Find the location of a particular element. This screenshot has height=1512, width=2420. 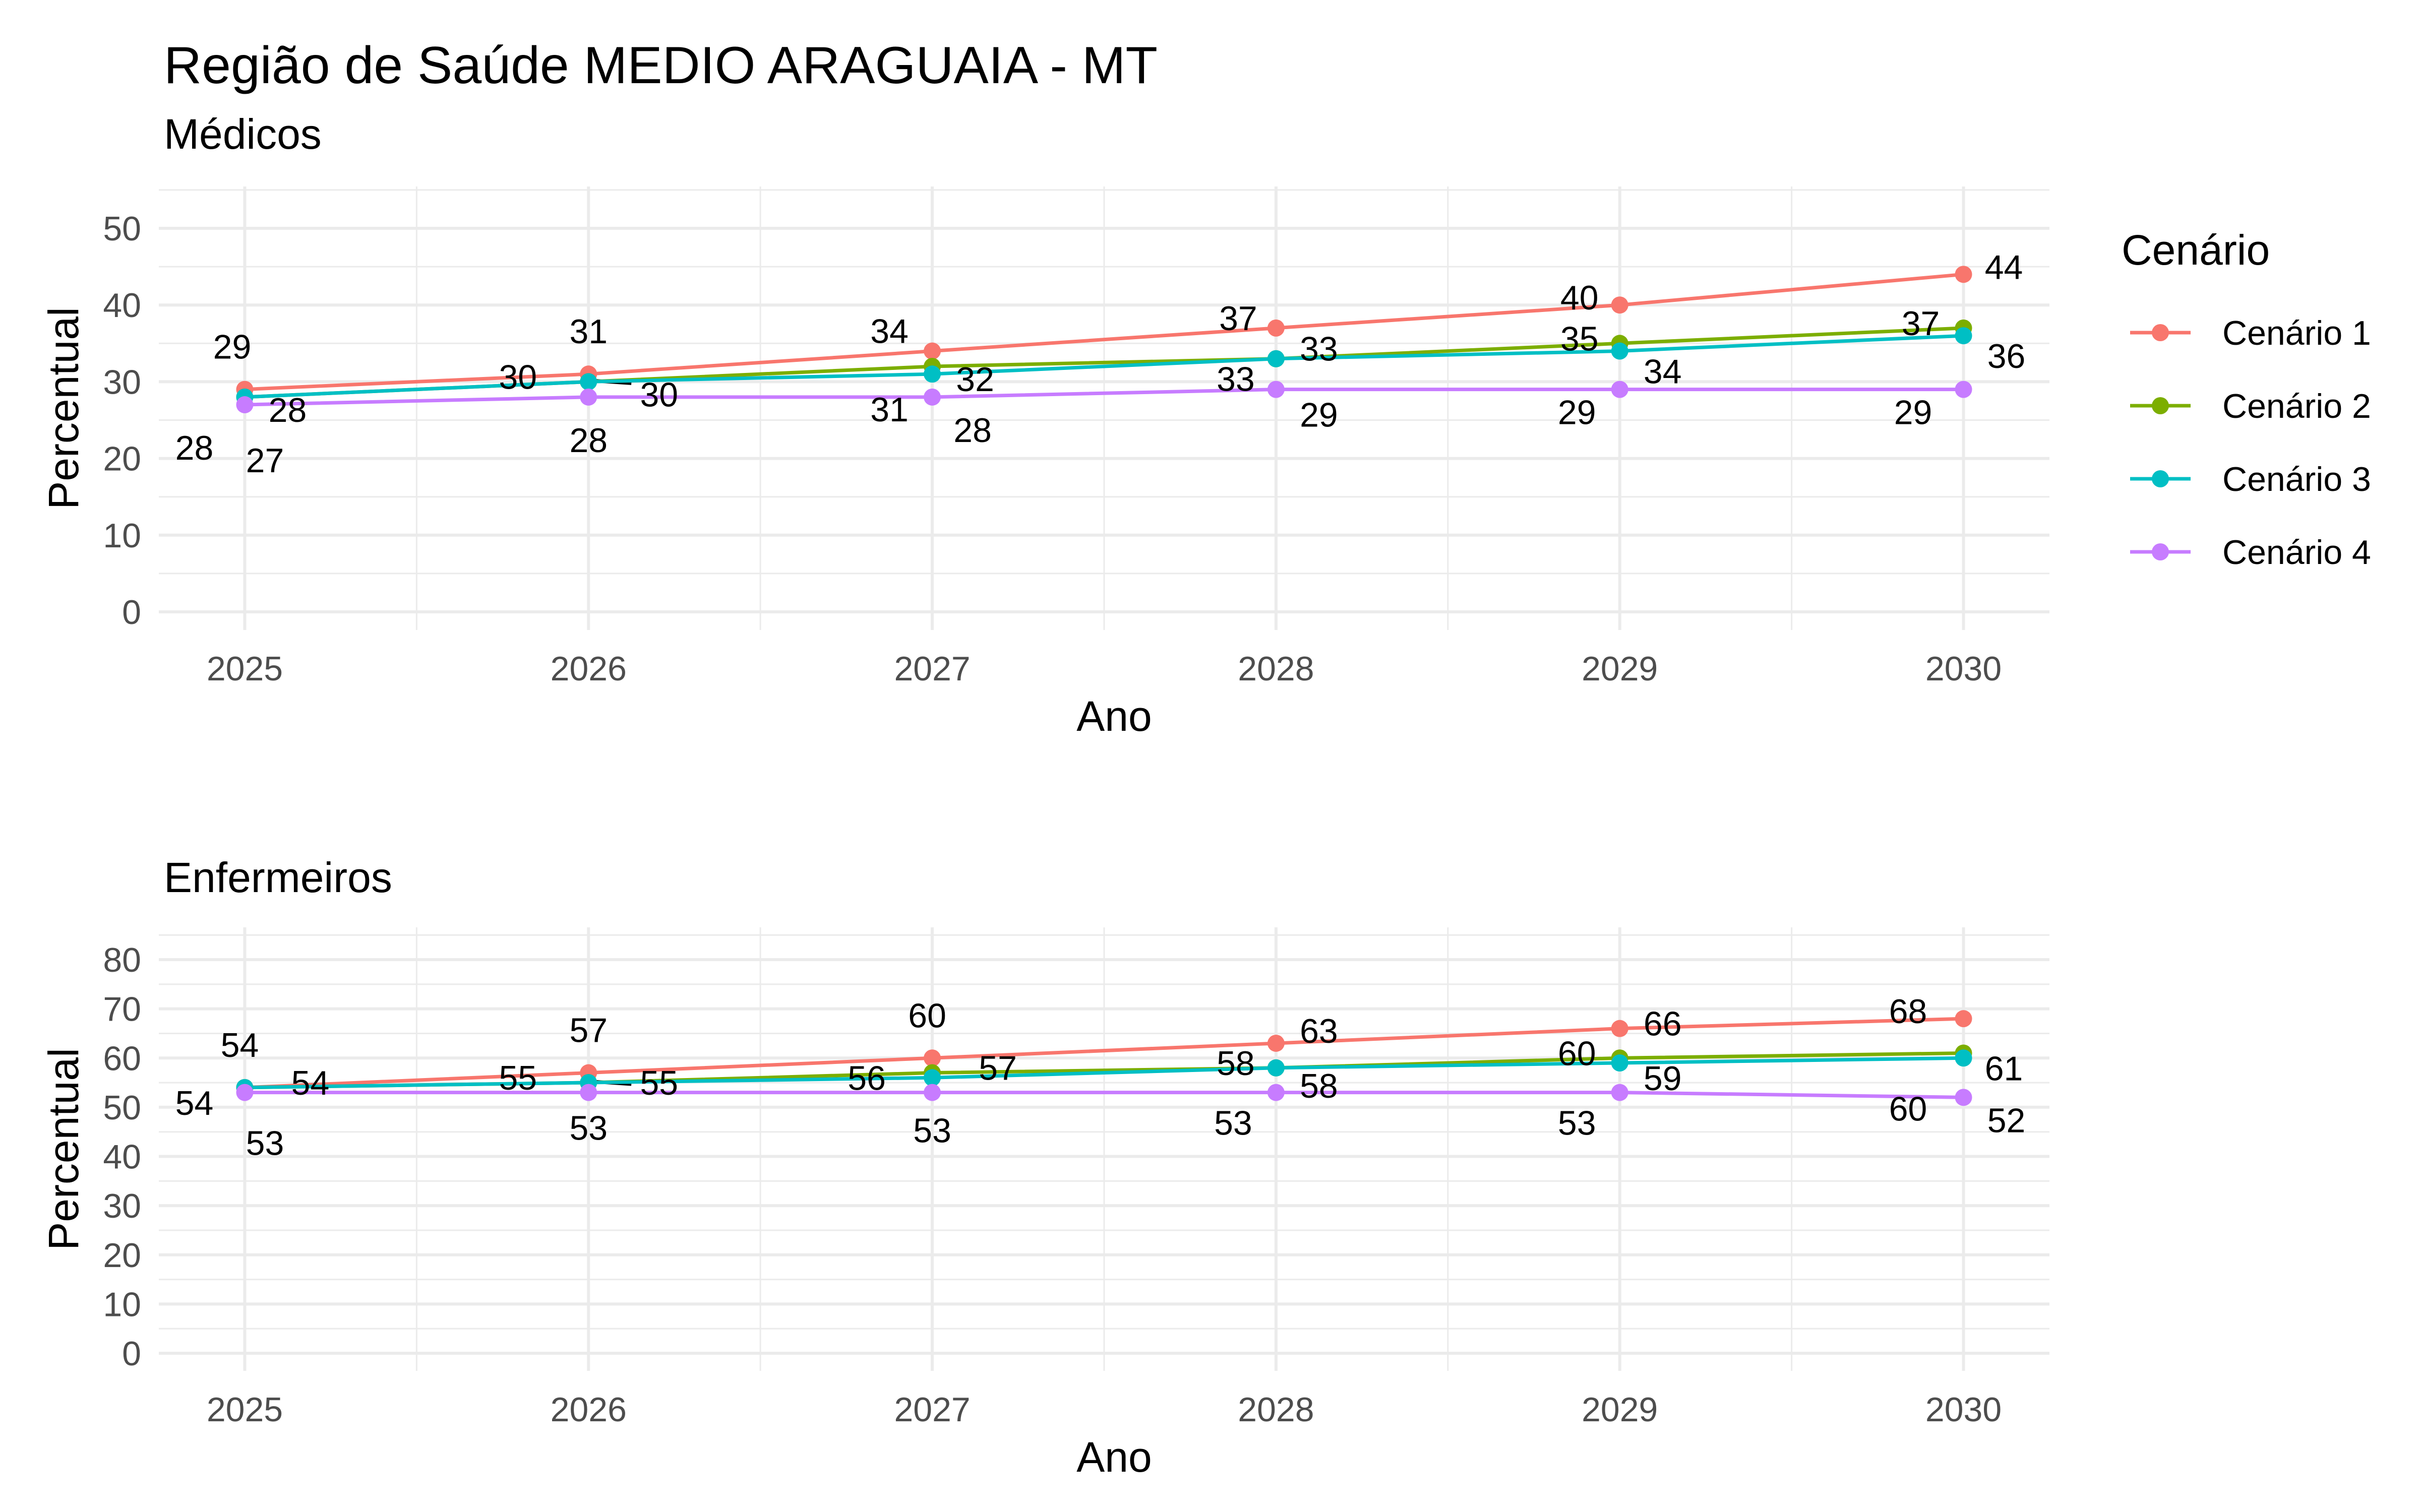

x-tick-label: 2027 is located at coordinates (932, 669).